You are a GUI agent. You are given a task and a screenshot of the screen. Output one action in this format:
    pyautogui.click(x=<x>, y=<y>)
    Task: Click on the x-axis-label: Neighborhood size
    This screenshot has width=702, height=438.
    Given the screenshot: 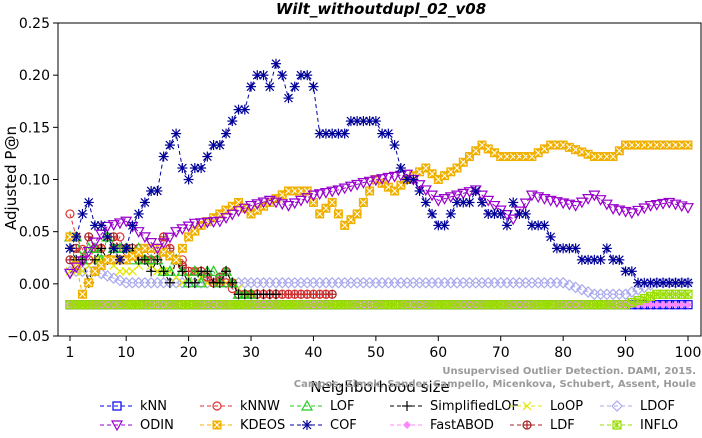 What is the action you would take?
    pyautogui.click(x=379, y=387)
    